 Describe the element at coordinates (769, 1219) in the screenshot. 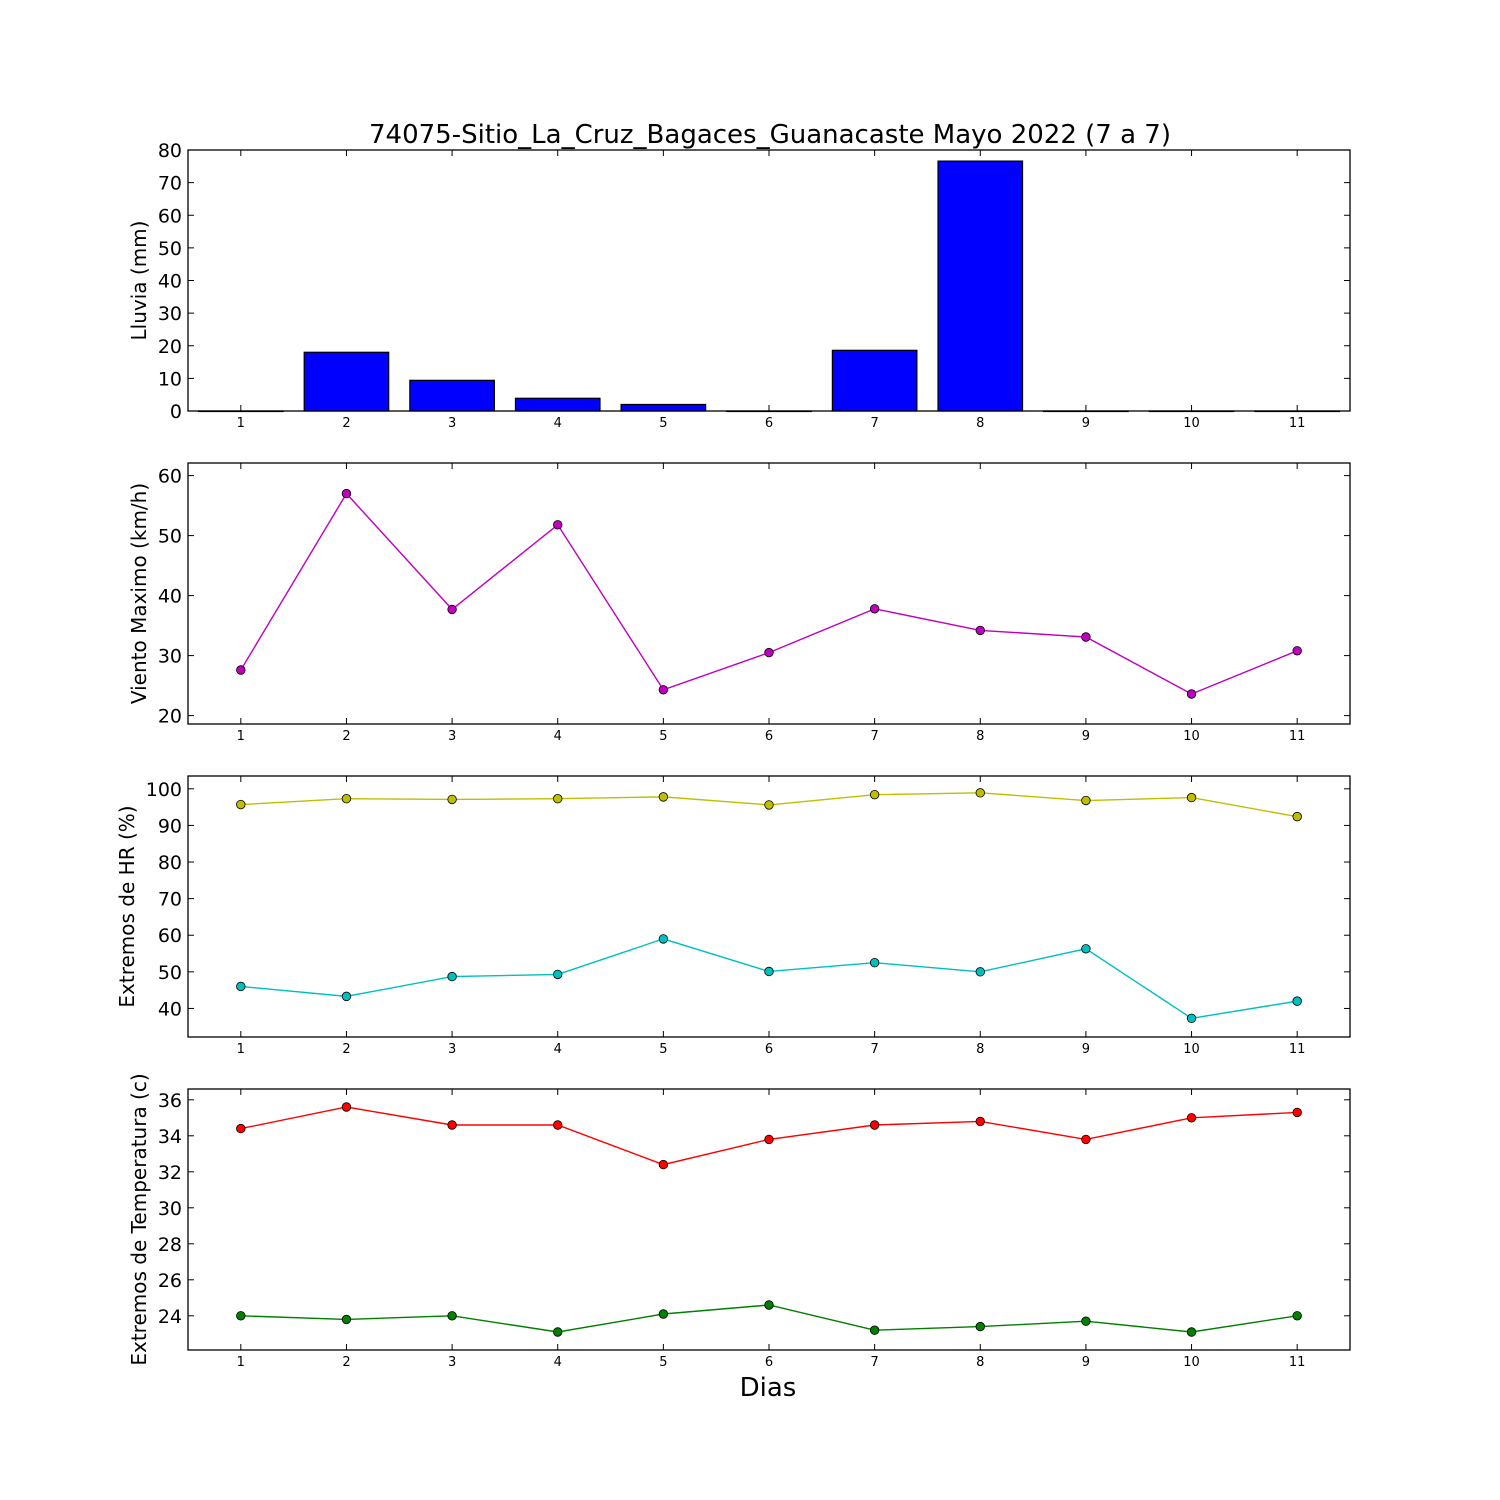

I see `plot-frame` at that location.